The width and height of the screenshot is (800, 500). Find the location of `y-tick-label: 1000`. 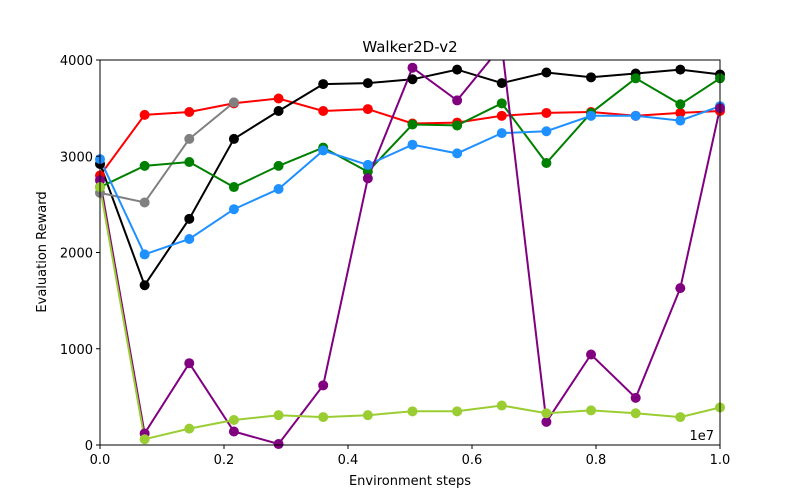

y-tick-label: 1000 is located at coordinates (76, 350).